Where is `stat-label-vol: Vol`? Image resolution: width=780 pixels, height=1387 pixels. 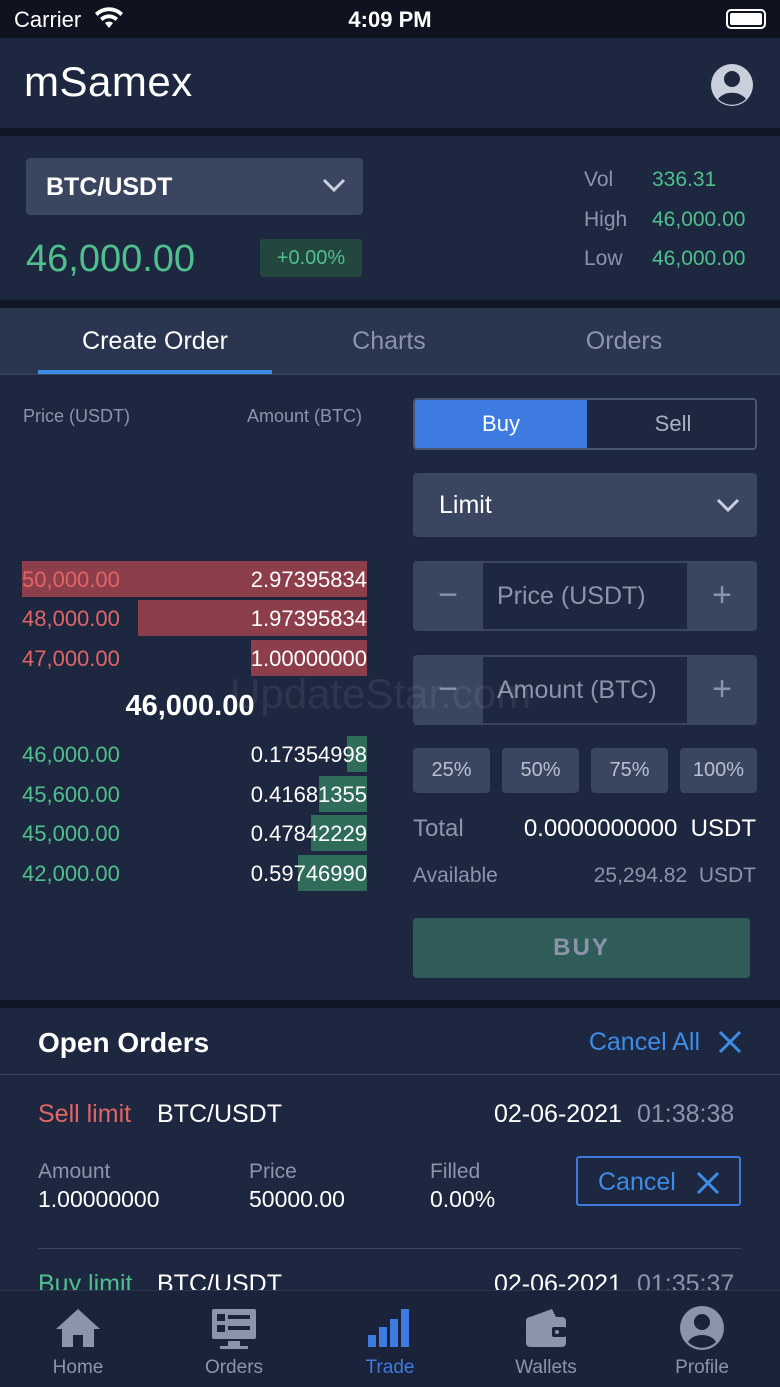 stat-label-vol: Vol is located at coordinates (599, 179).